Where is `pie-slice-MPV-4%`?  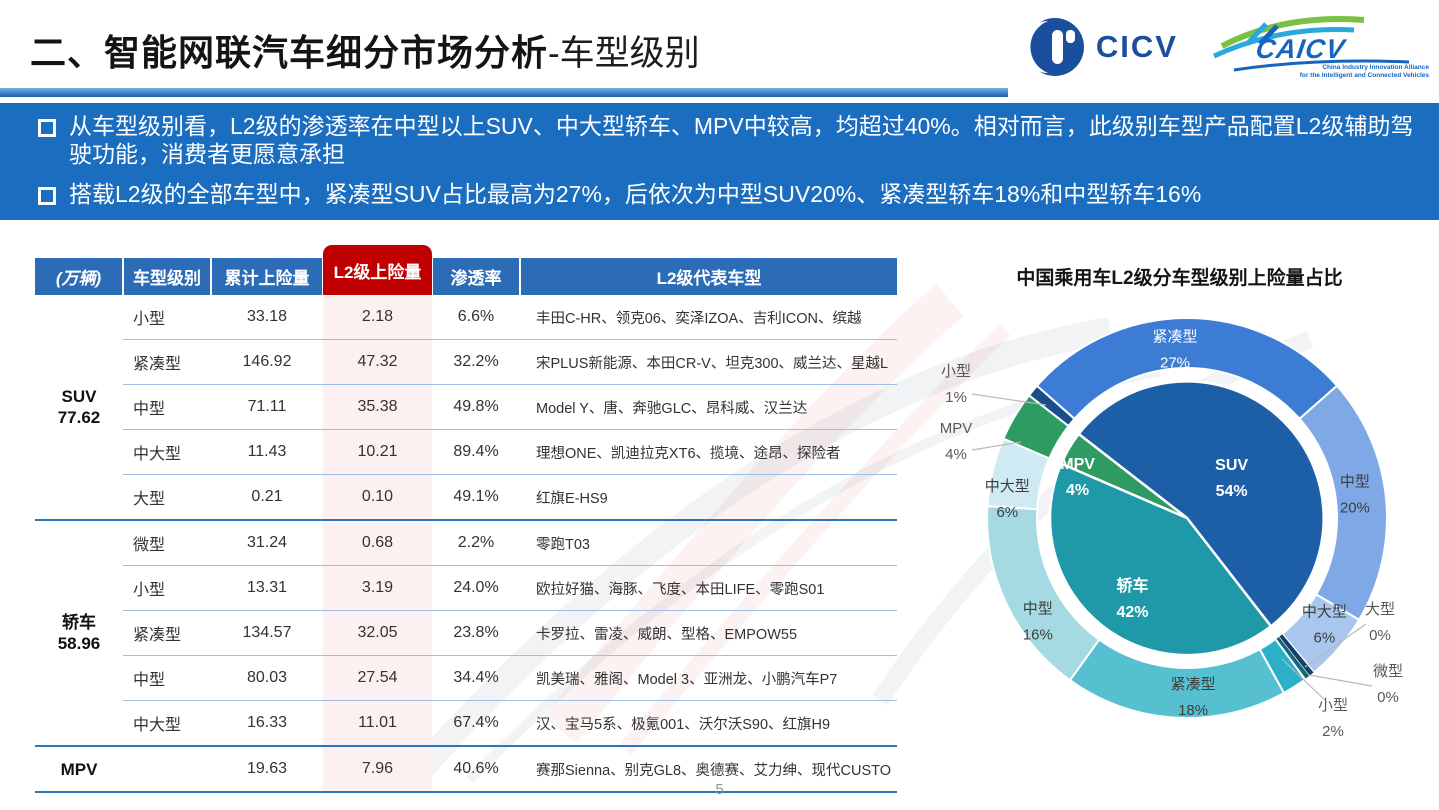
pie-slice-MPV-4% is located at coordinates (1123, 476).